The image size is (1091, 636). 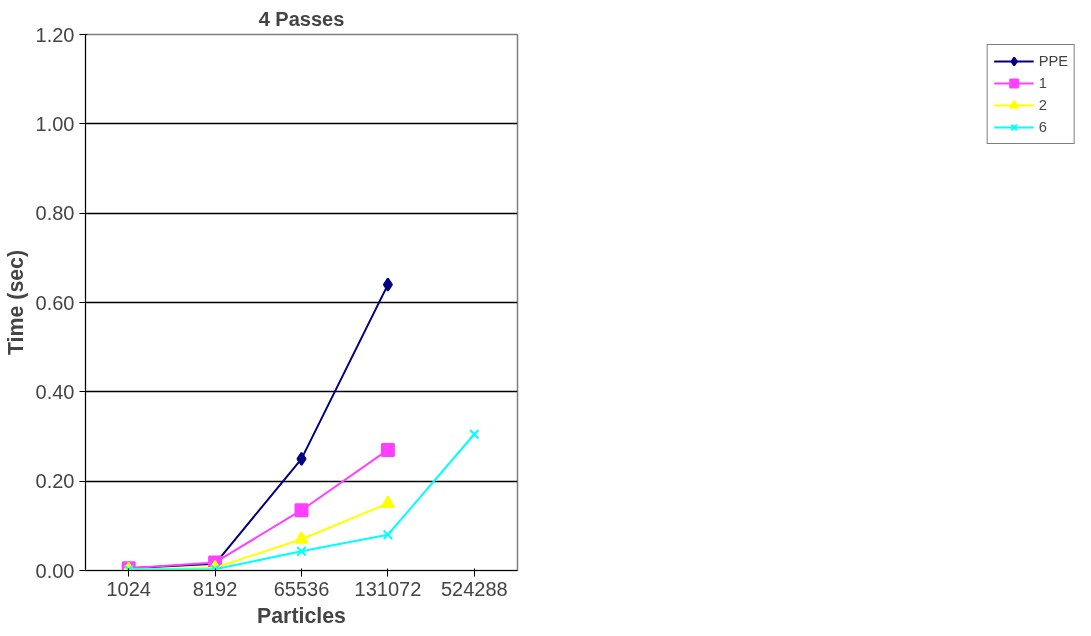 I want to click on legend-label: 1, so click(x=1043, y=83).